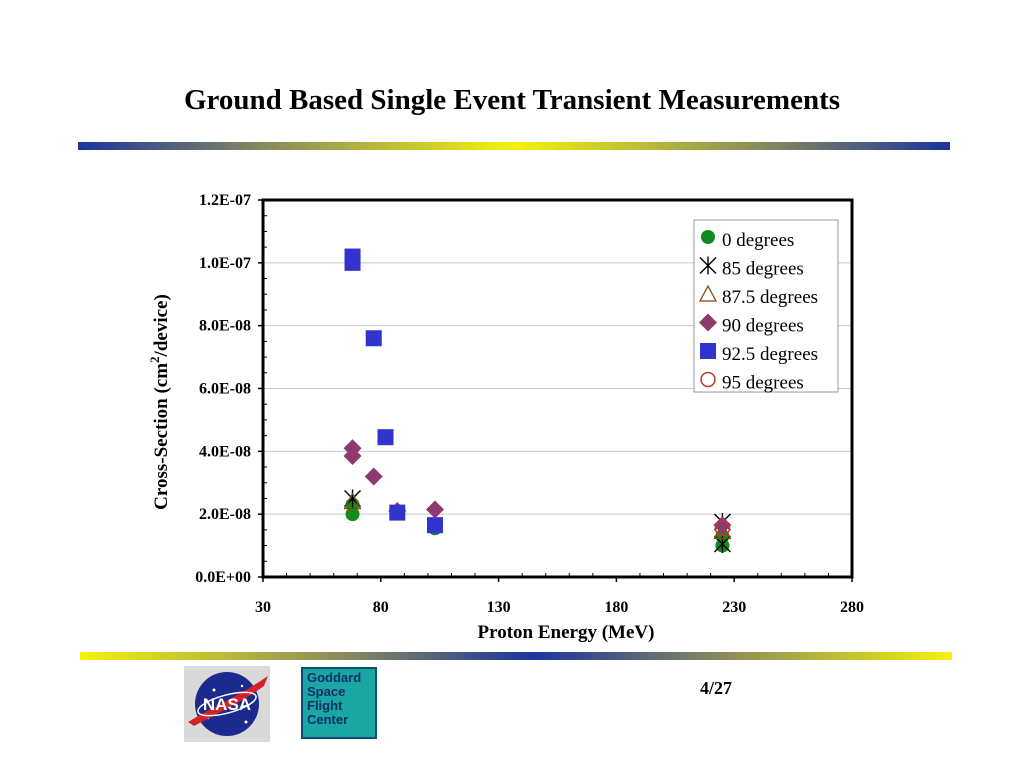 The height and width of the screenshot is (768, 1024). I want to click on gsfc-logo: Goddard Space Flight Center, so click(339, 703).